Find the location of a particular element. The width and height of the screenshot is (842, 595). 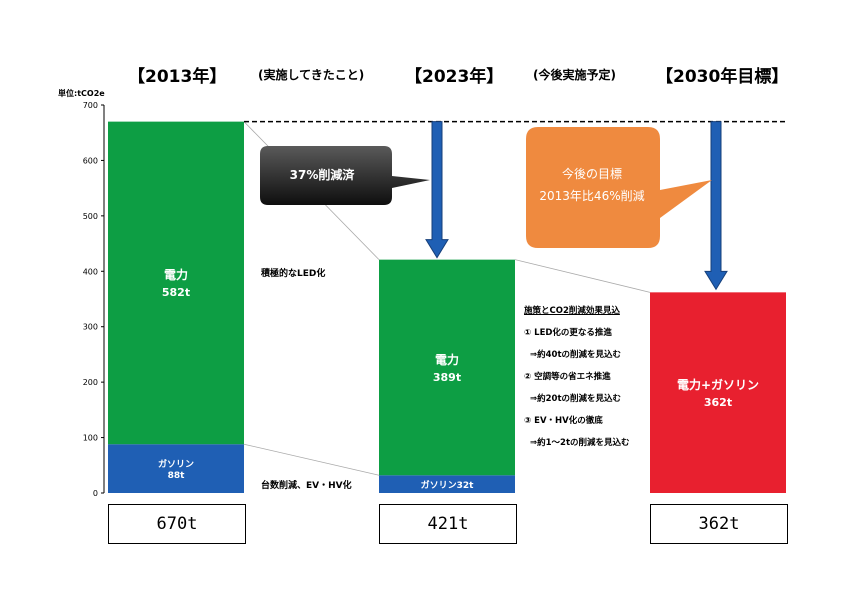

y-tick-label: 400 is located at coordinates (90, 271).